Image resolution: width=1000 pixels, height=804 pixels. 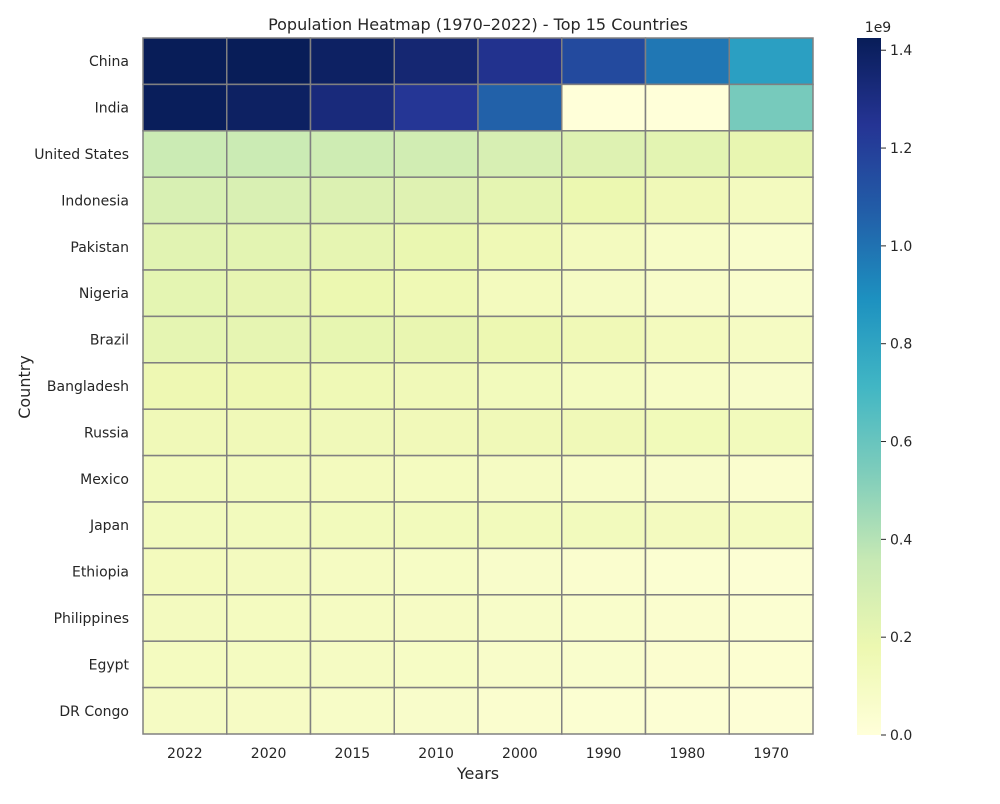 I want to click on heatmap-cell-united-states-1970, so click(x=771, y=154).